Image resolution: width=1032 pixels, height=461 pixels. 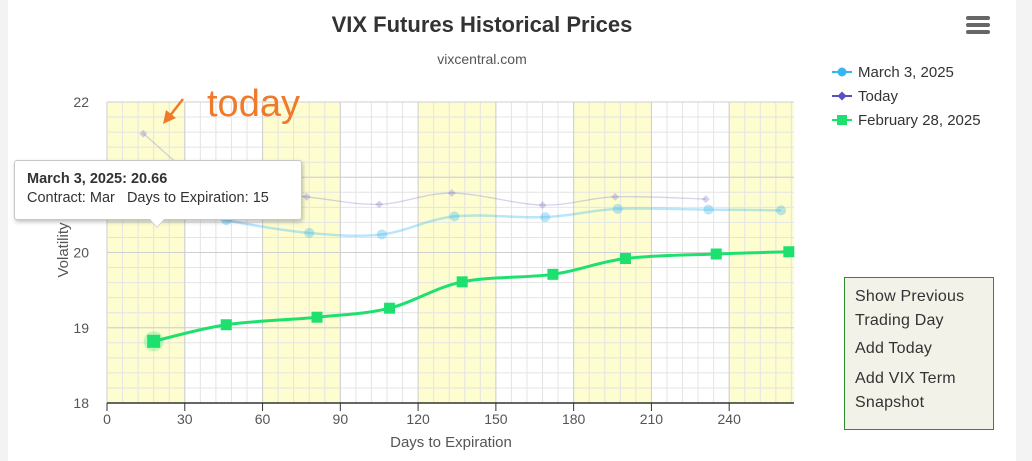 I want to click on legend-label-march-3-2025: March 3, 2025, so click(x=906, y=72).